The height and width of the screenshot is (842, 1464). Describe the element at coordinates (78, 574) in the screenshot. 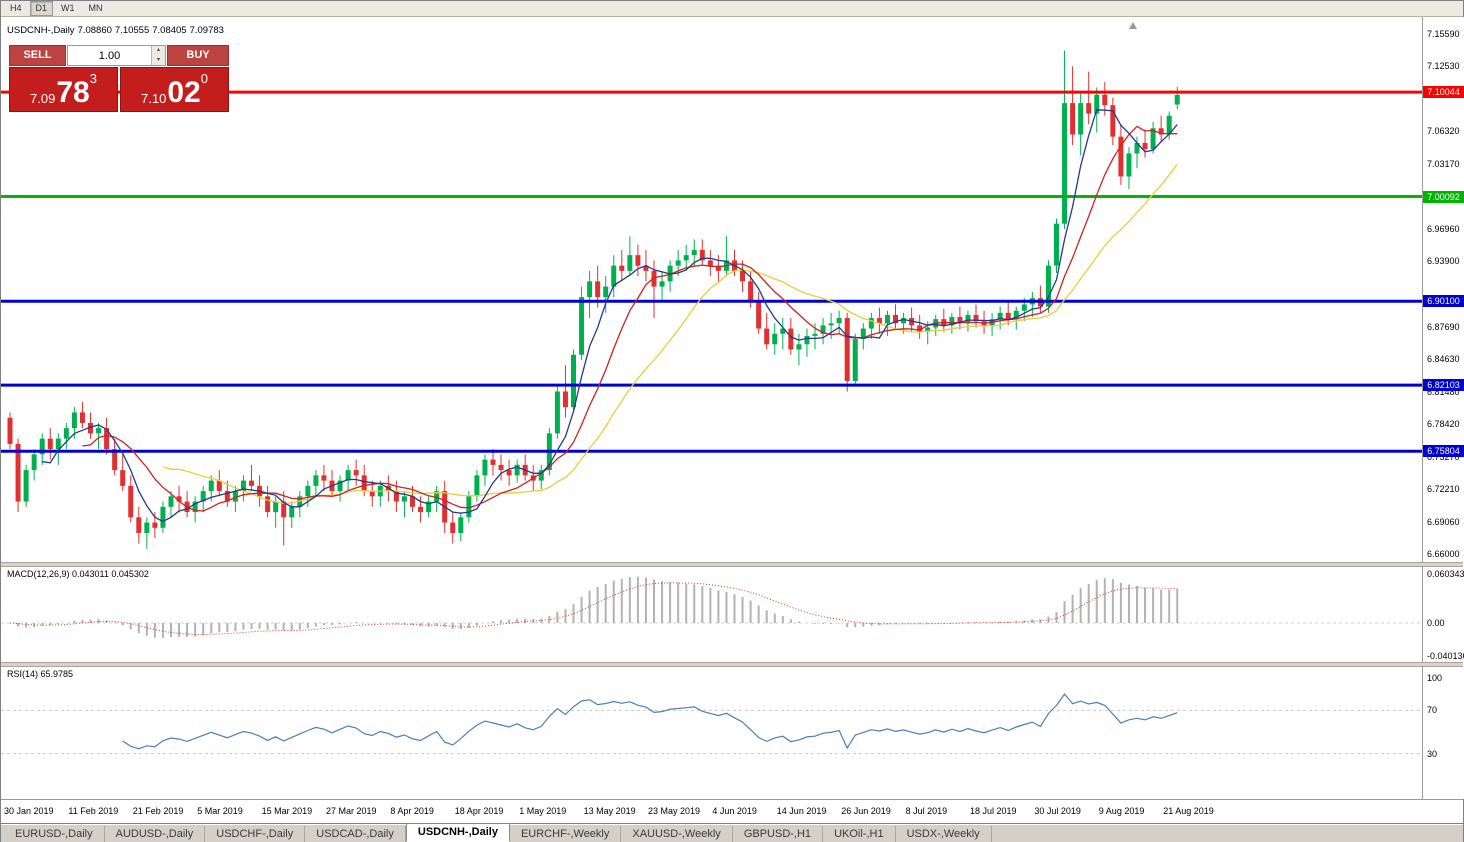

I see `macd-indicator-label: MACD(12,26,9) 0.043011 0.045302` at that location.